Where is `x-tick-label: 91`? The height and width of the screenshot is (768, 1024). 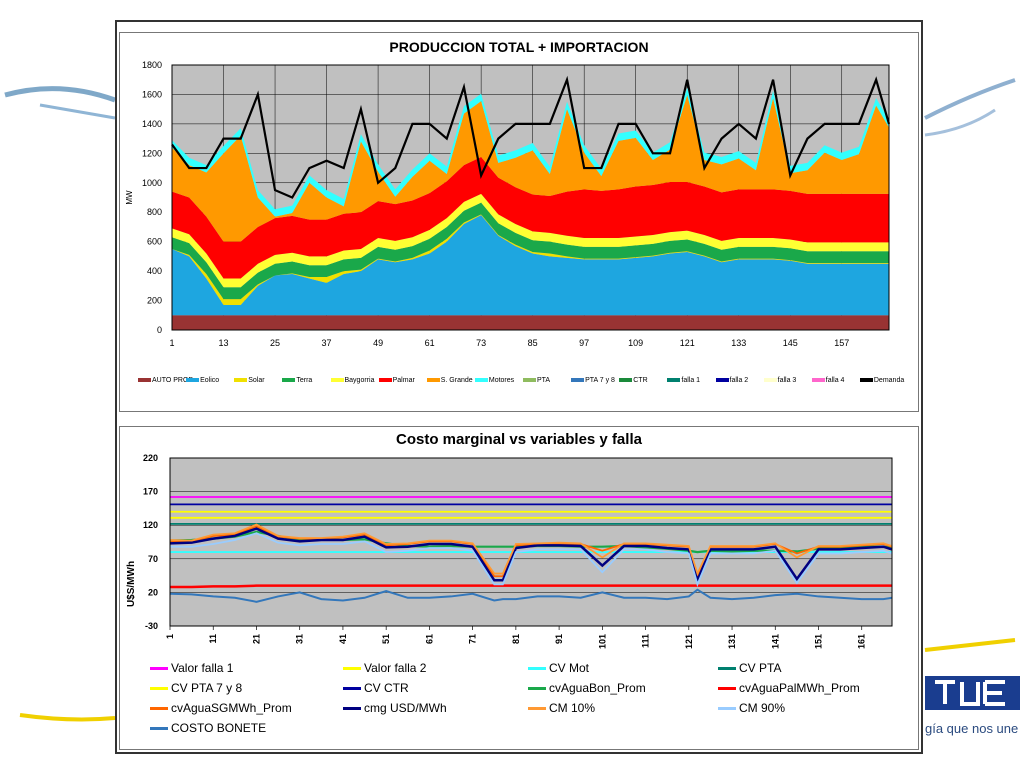
x-tick-label: 91 is located at coordinates (559, 639).